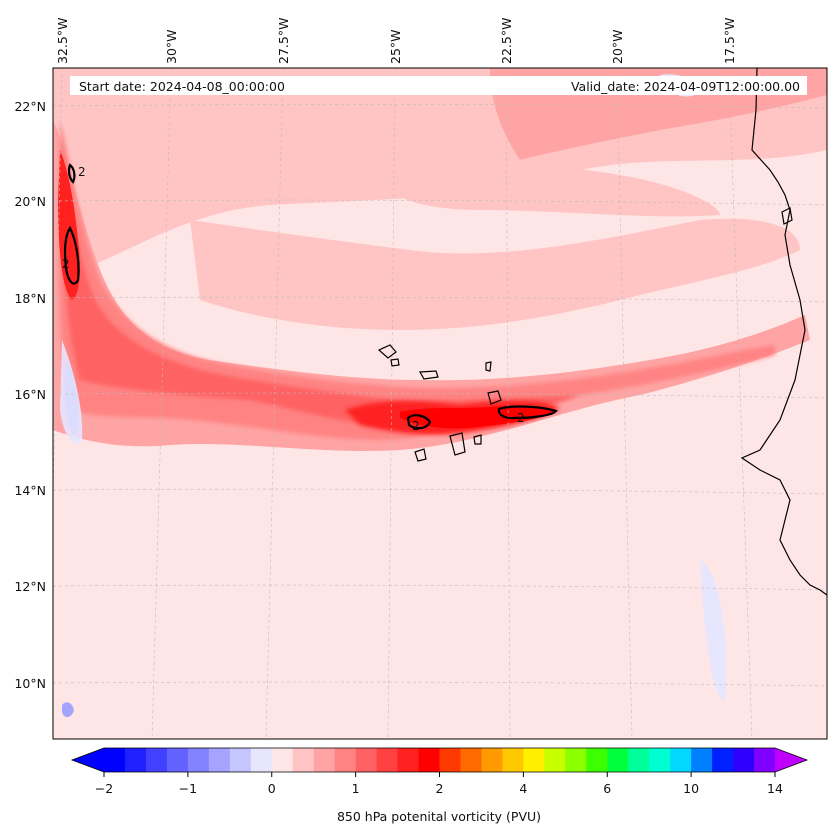  Describe the element at coordinates (523, 788) in the screenshot. I see `colorbar-tick-label: 4` at that location.